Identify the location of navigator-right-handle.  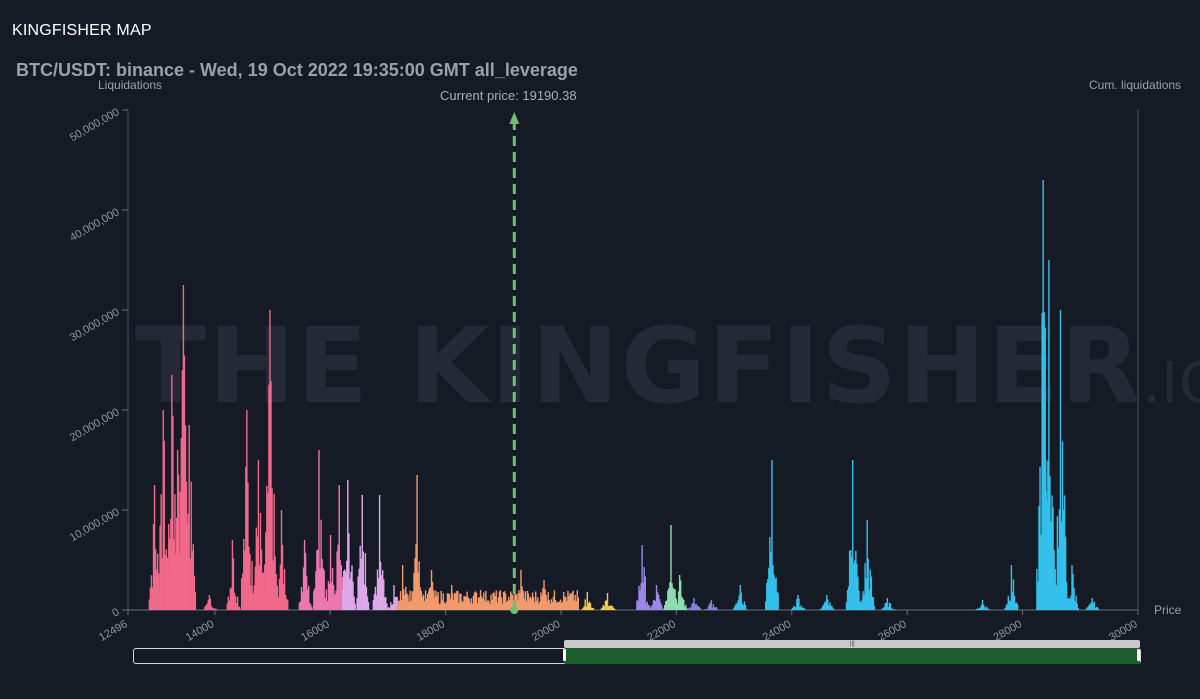
(1138, 655).